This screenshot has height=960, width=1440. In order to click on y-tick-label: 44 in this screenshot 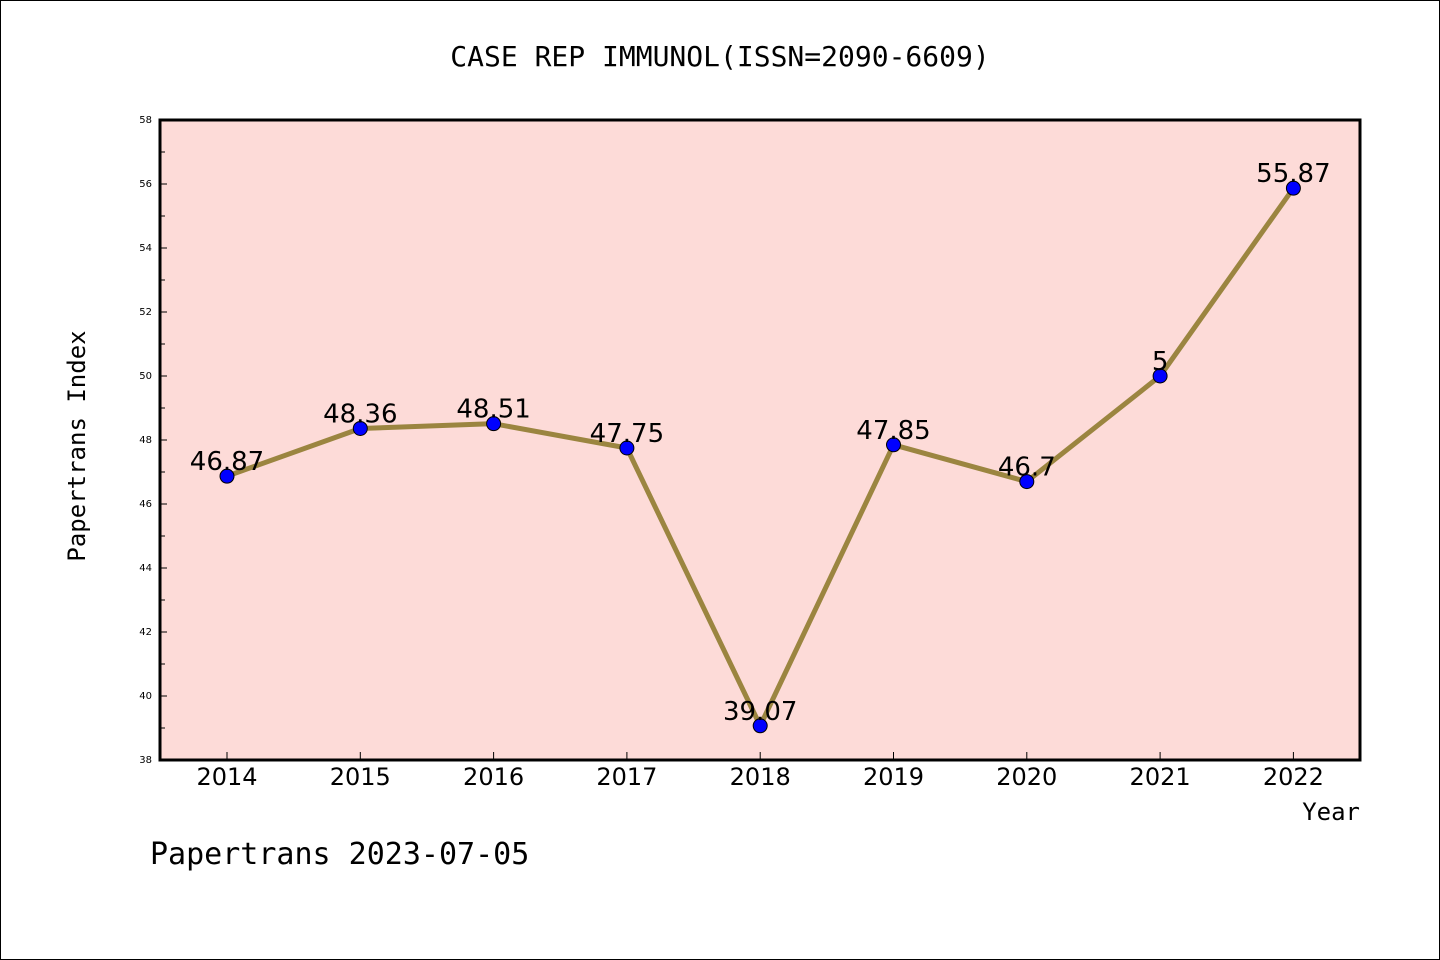, I will do `click(145, 568)`.